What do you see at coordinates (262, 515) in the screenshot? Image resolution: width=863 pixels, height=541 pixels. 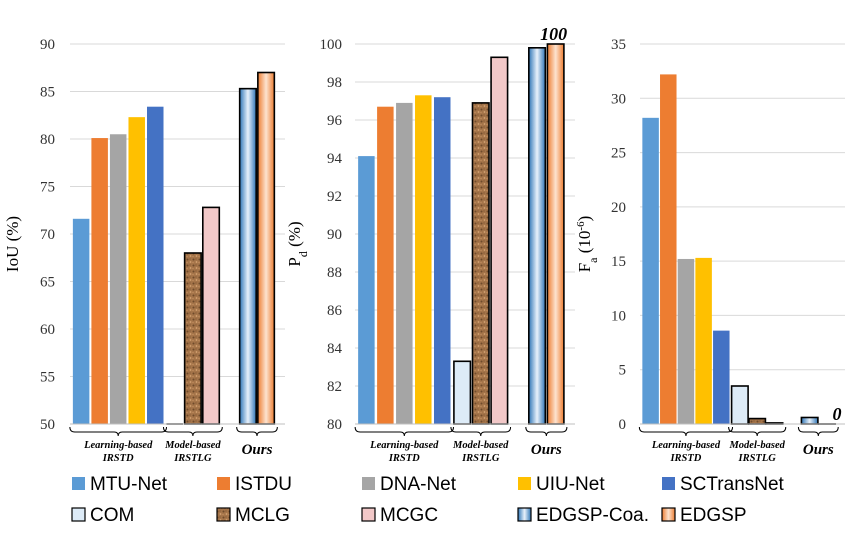 I see `legend-label: MCLG` at bounding box center [262, 515].